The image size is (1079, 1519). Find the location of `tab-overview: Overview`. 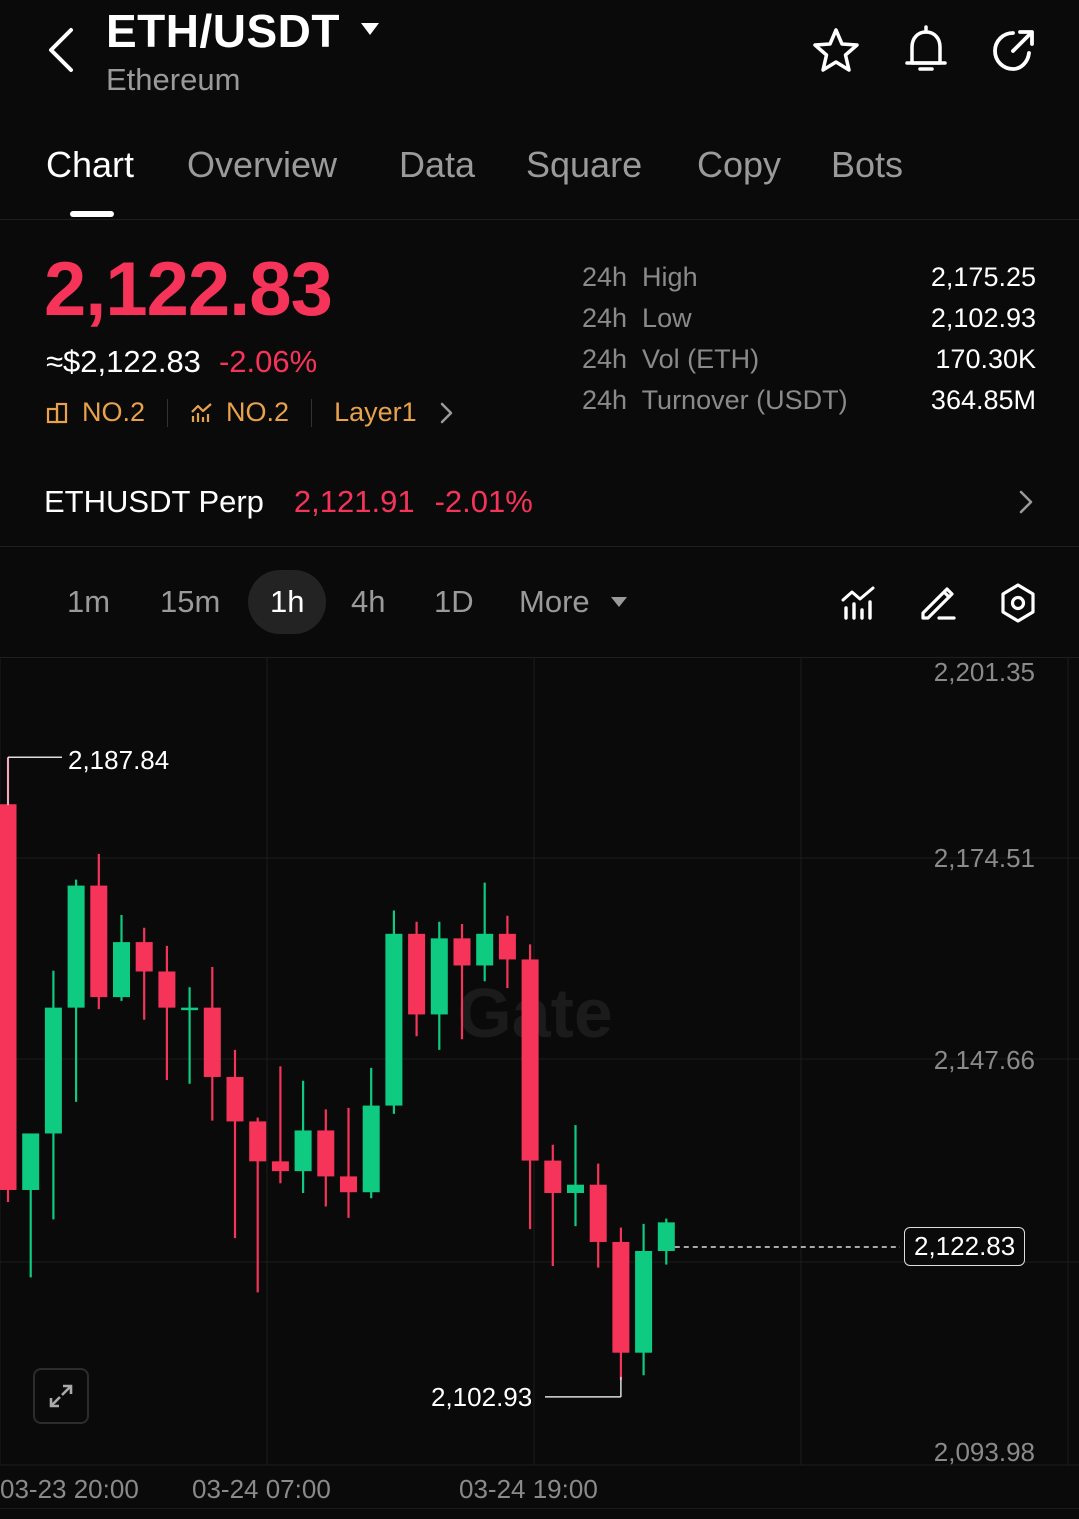

tab-overview: Overview is located at coordinates (262, 164).